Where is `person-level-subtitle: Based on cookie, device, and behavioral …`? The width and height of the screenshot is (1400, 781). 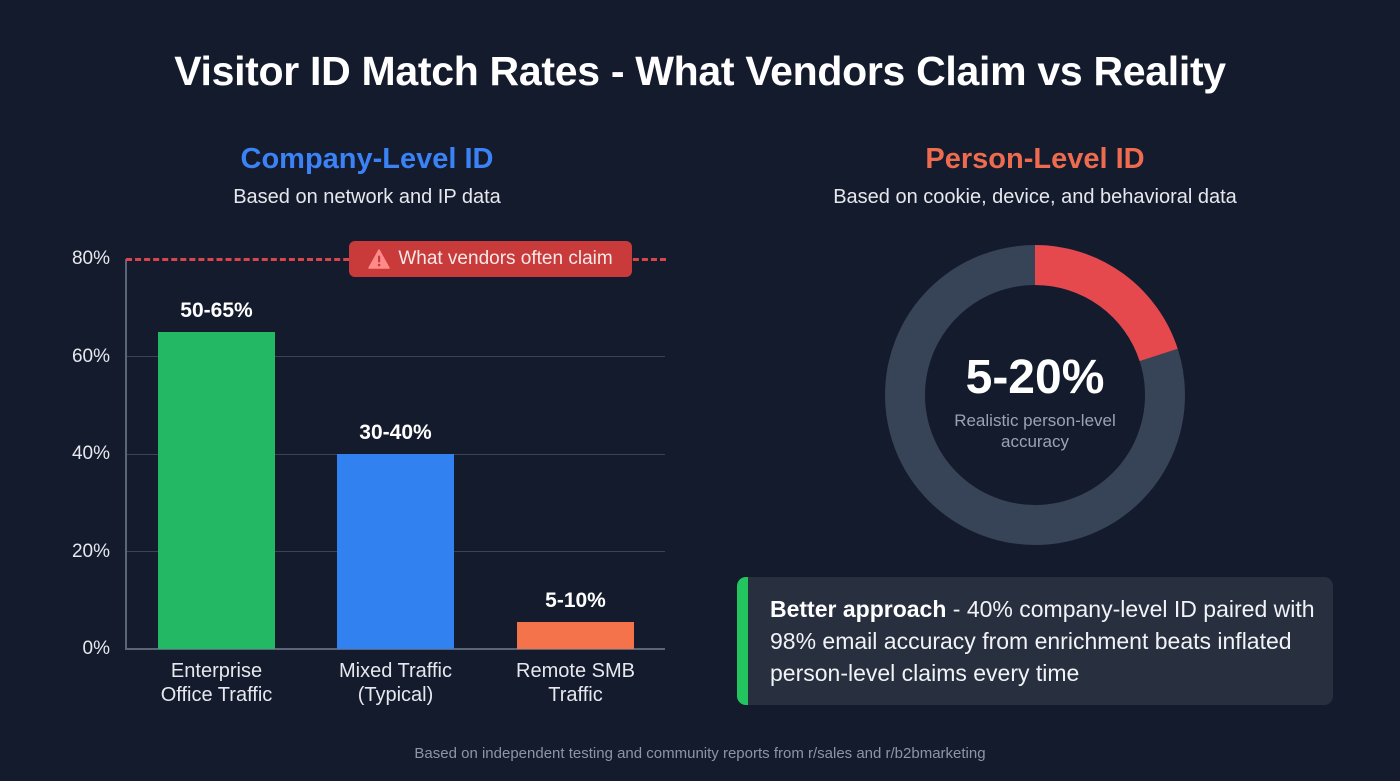
person-level-subtitle: Based on cookie, device, and behavioral … is located at coordinates (1035, 197).